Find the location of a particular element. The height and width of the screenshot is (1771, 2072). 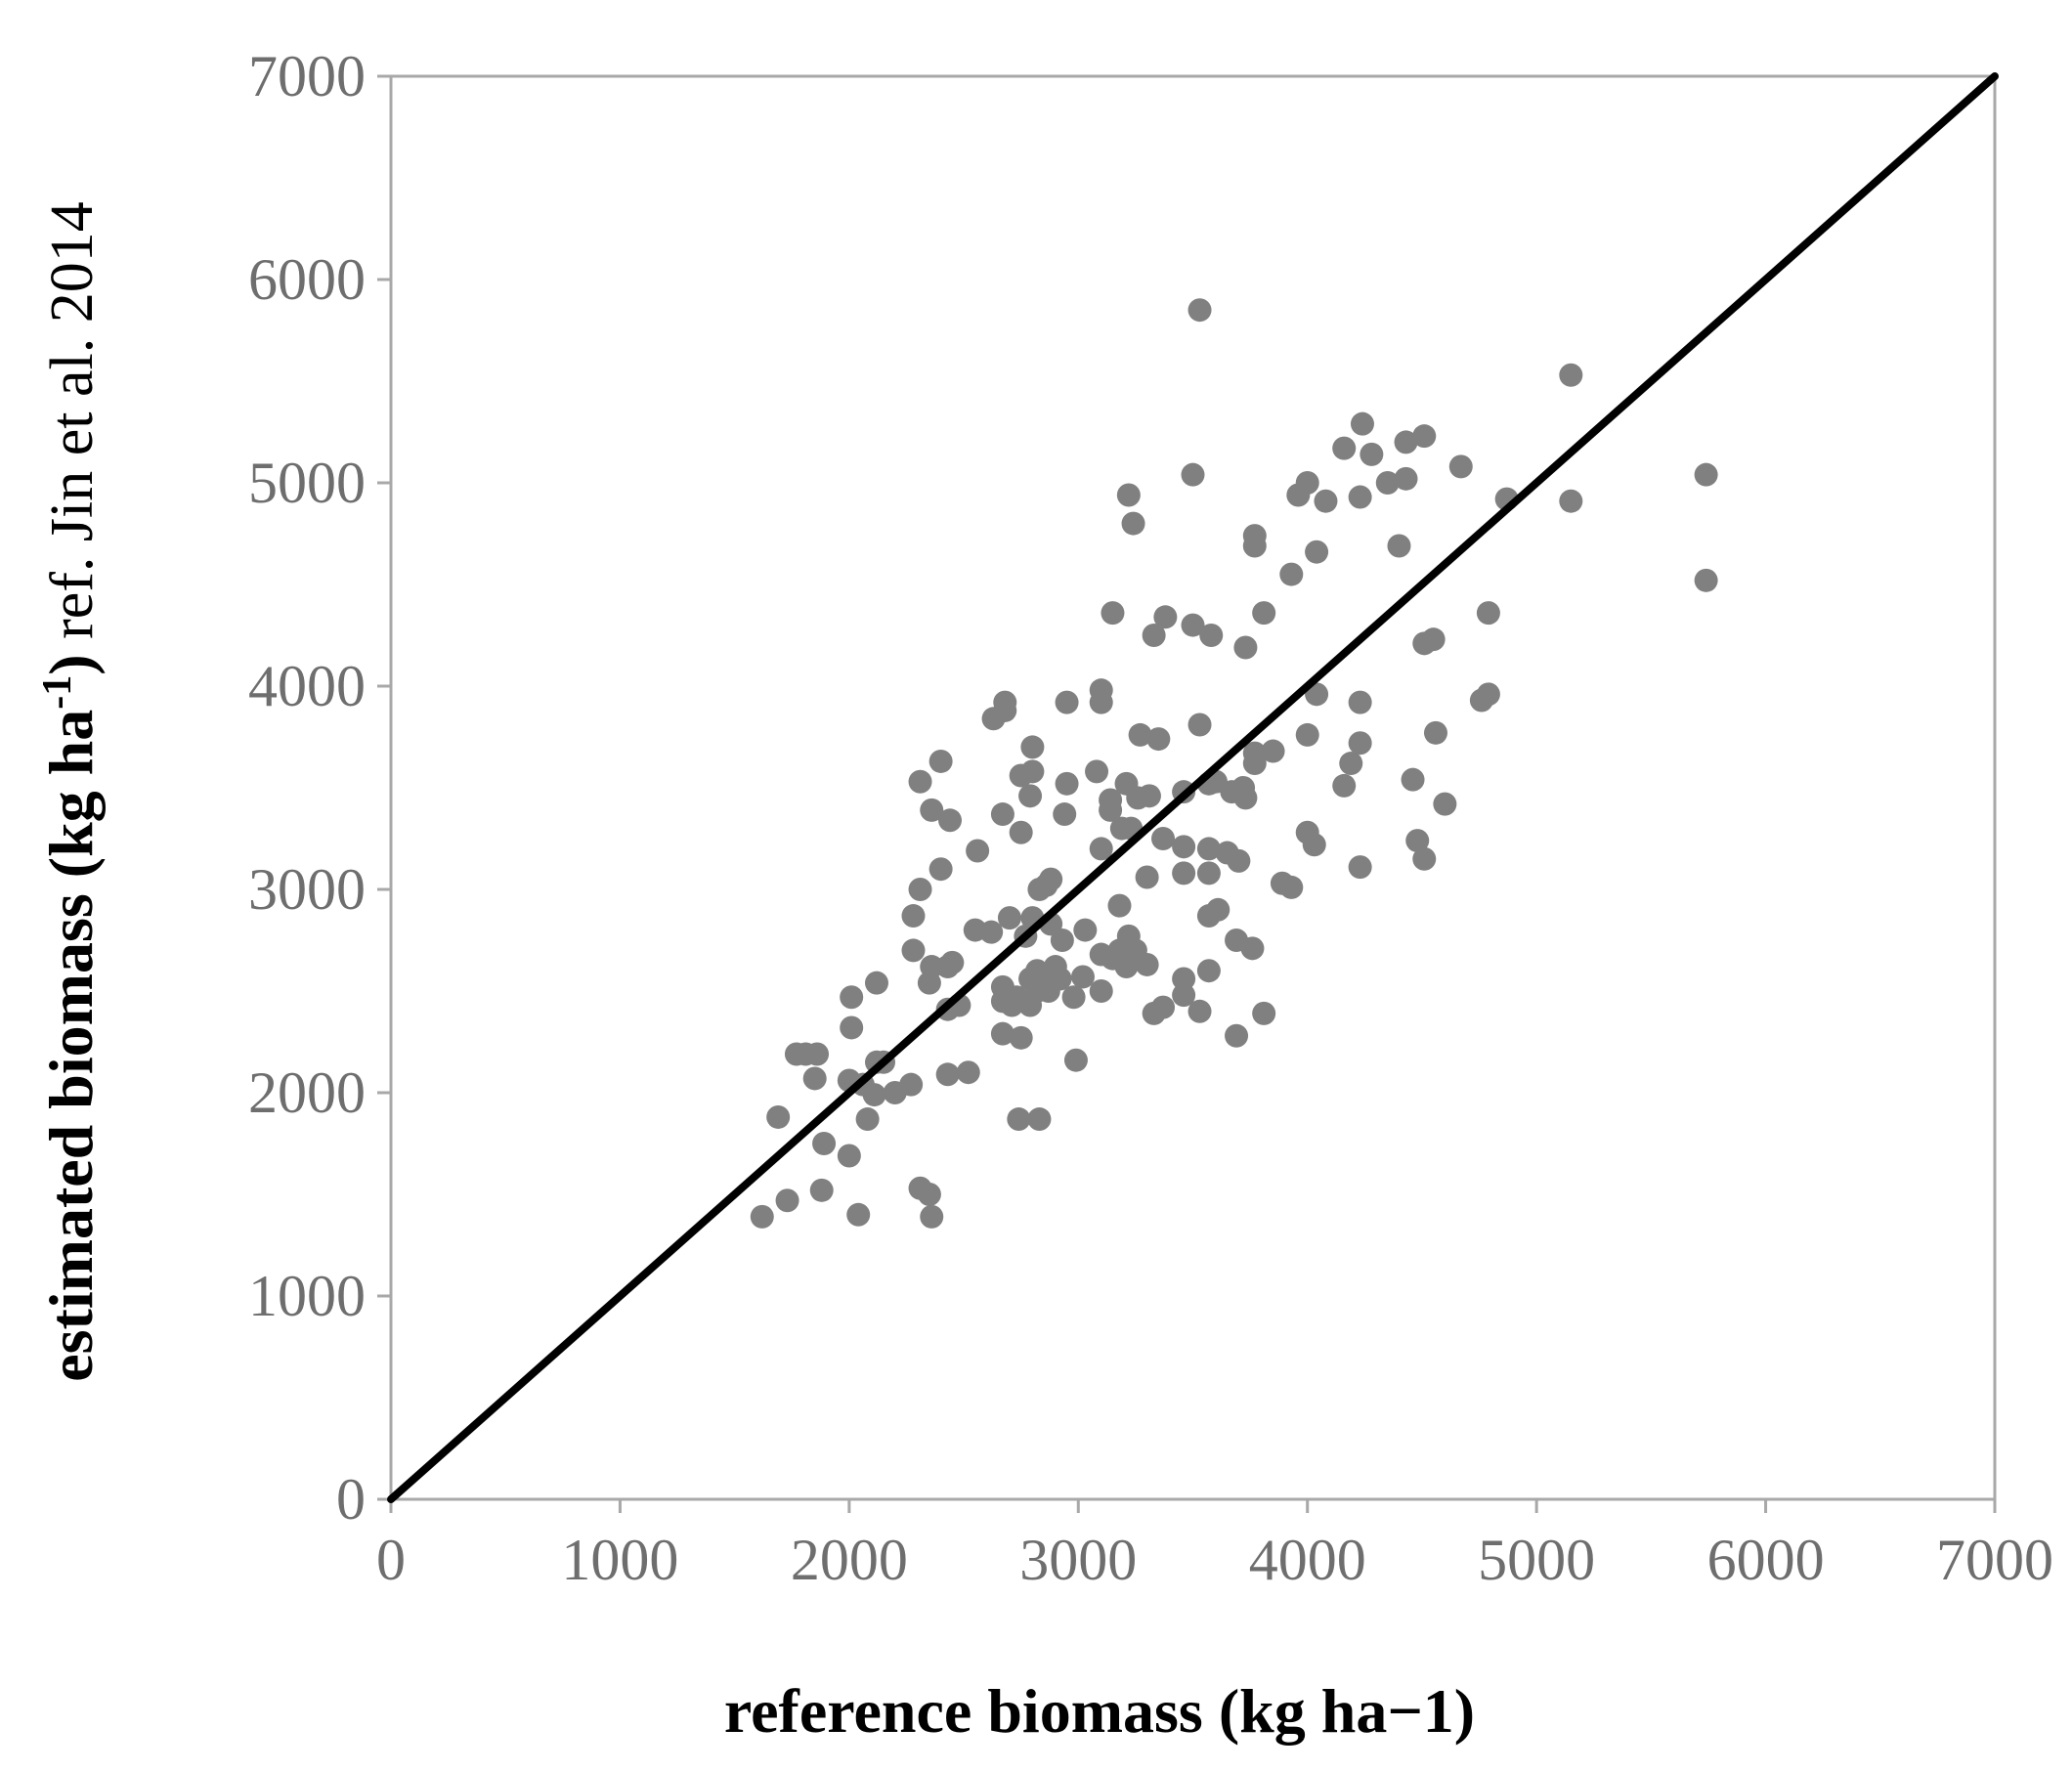

y-axis-title-reference: ref. Jin et al. 2014 is located at coordinates (72, 428).